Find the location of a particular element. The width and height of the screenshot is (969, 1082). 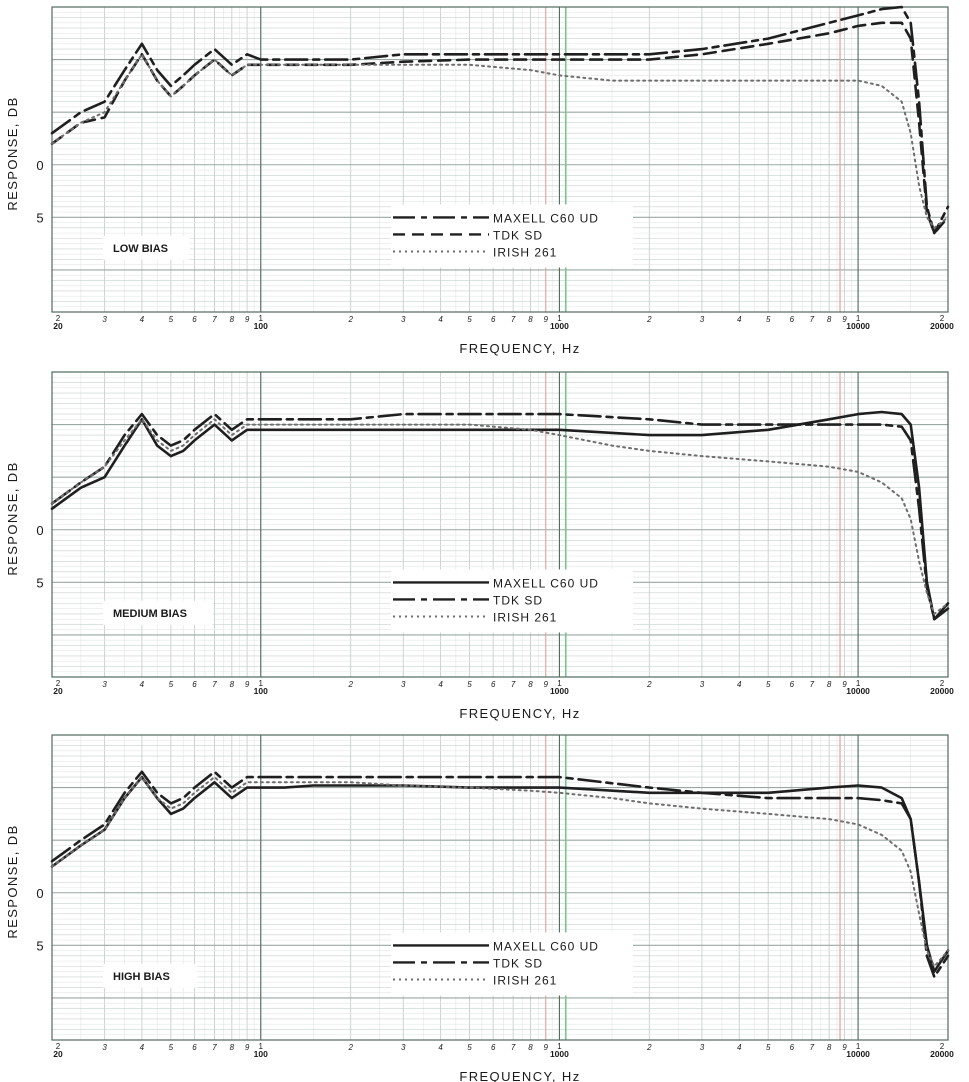

panel-label: HIGH BIAS is located at coordinates (150, 975).